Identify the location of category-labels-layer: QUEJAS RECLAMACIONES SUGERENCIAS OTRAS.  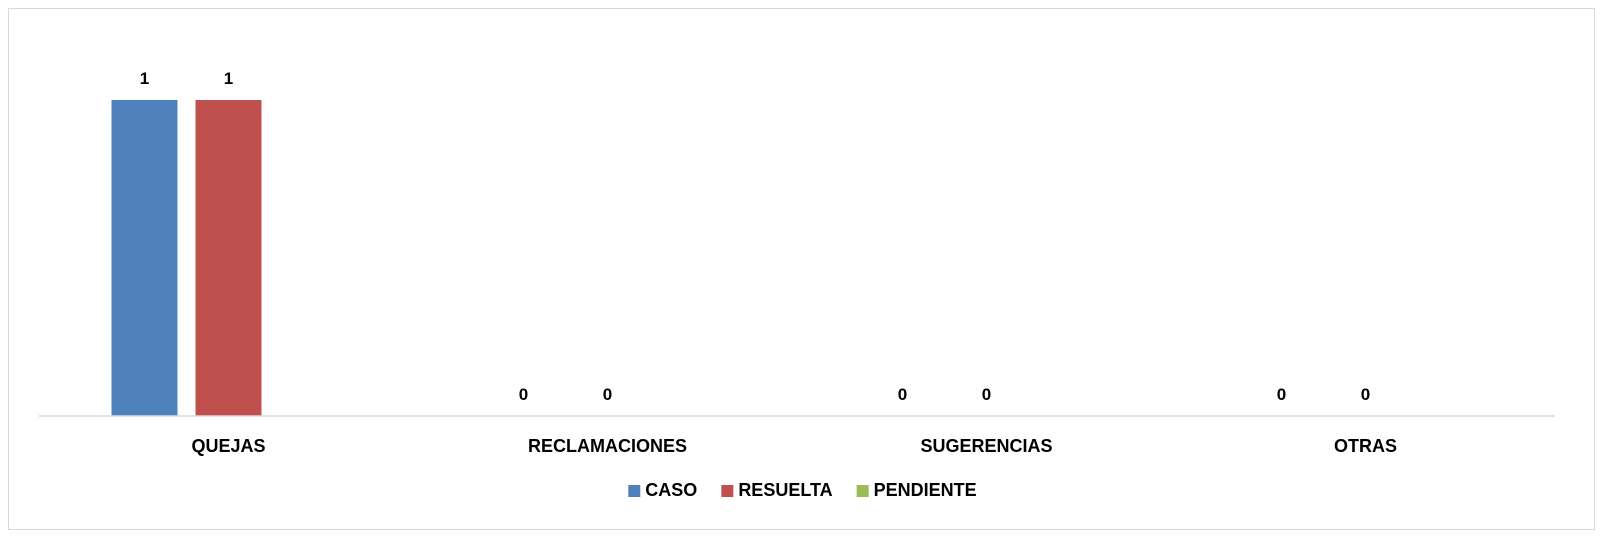
(794, 446).